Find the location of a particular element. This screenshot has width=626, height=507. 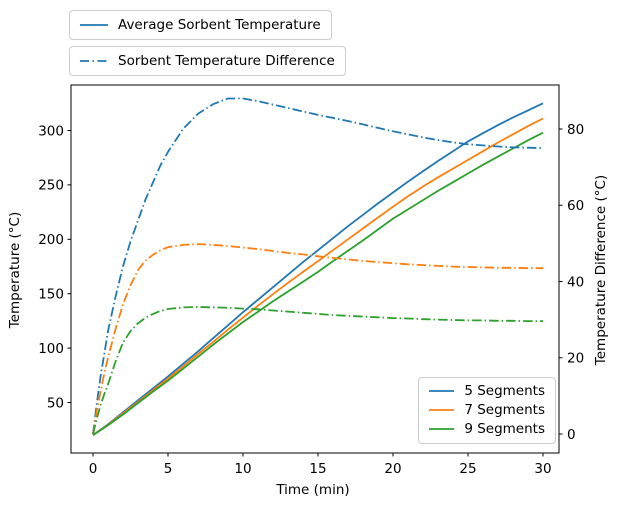

orange-line-icon is located at coordinates (442, 410).